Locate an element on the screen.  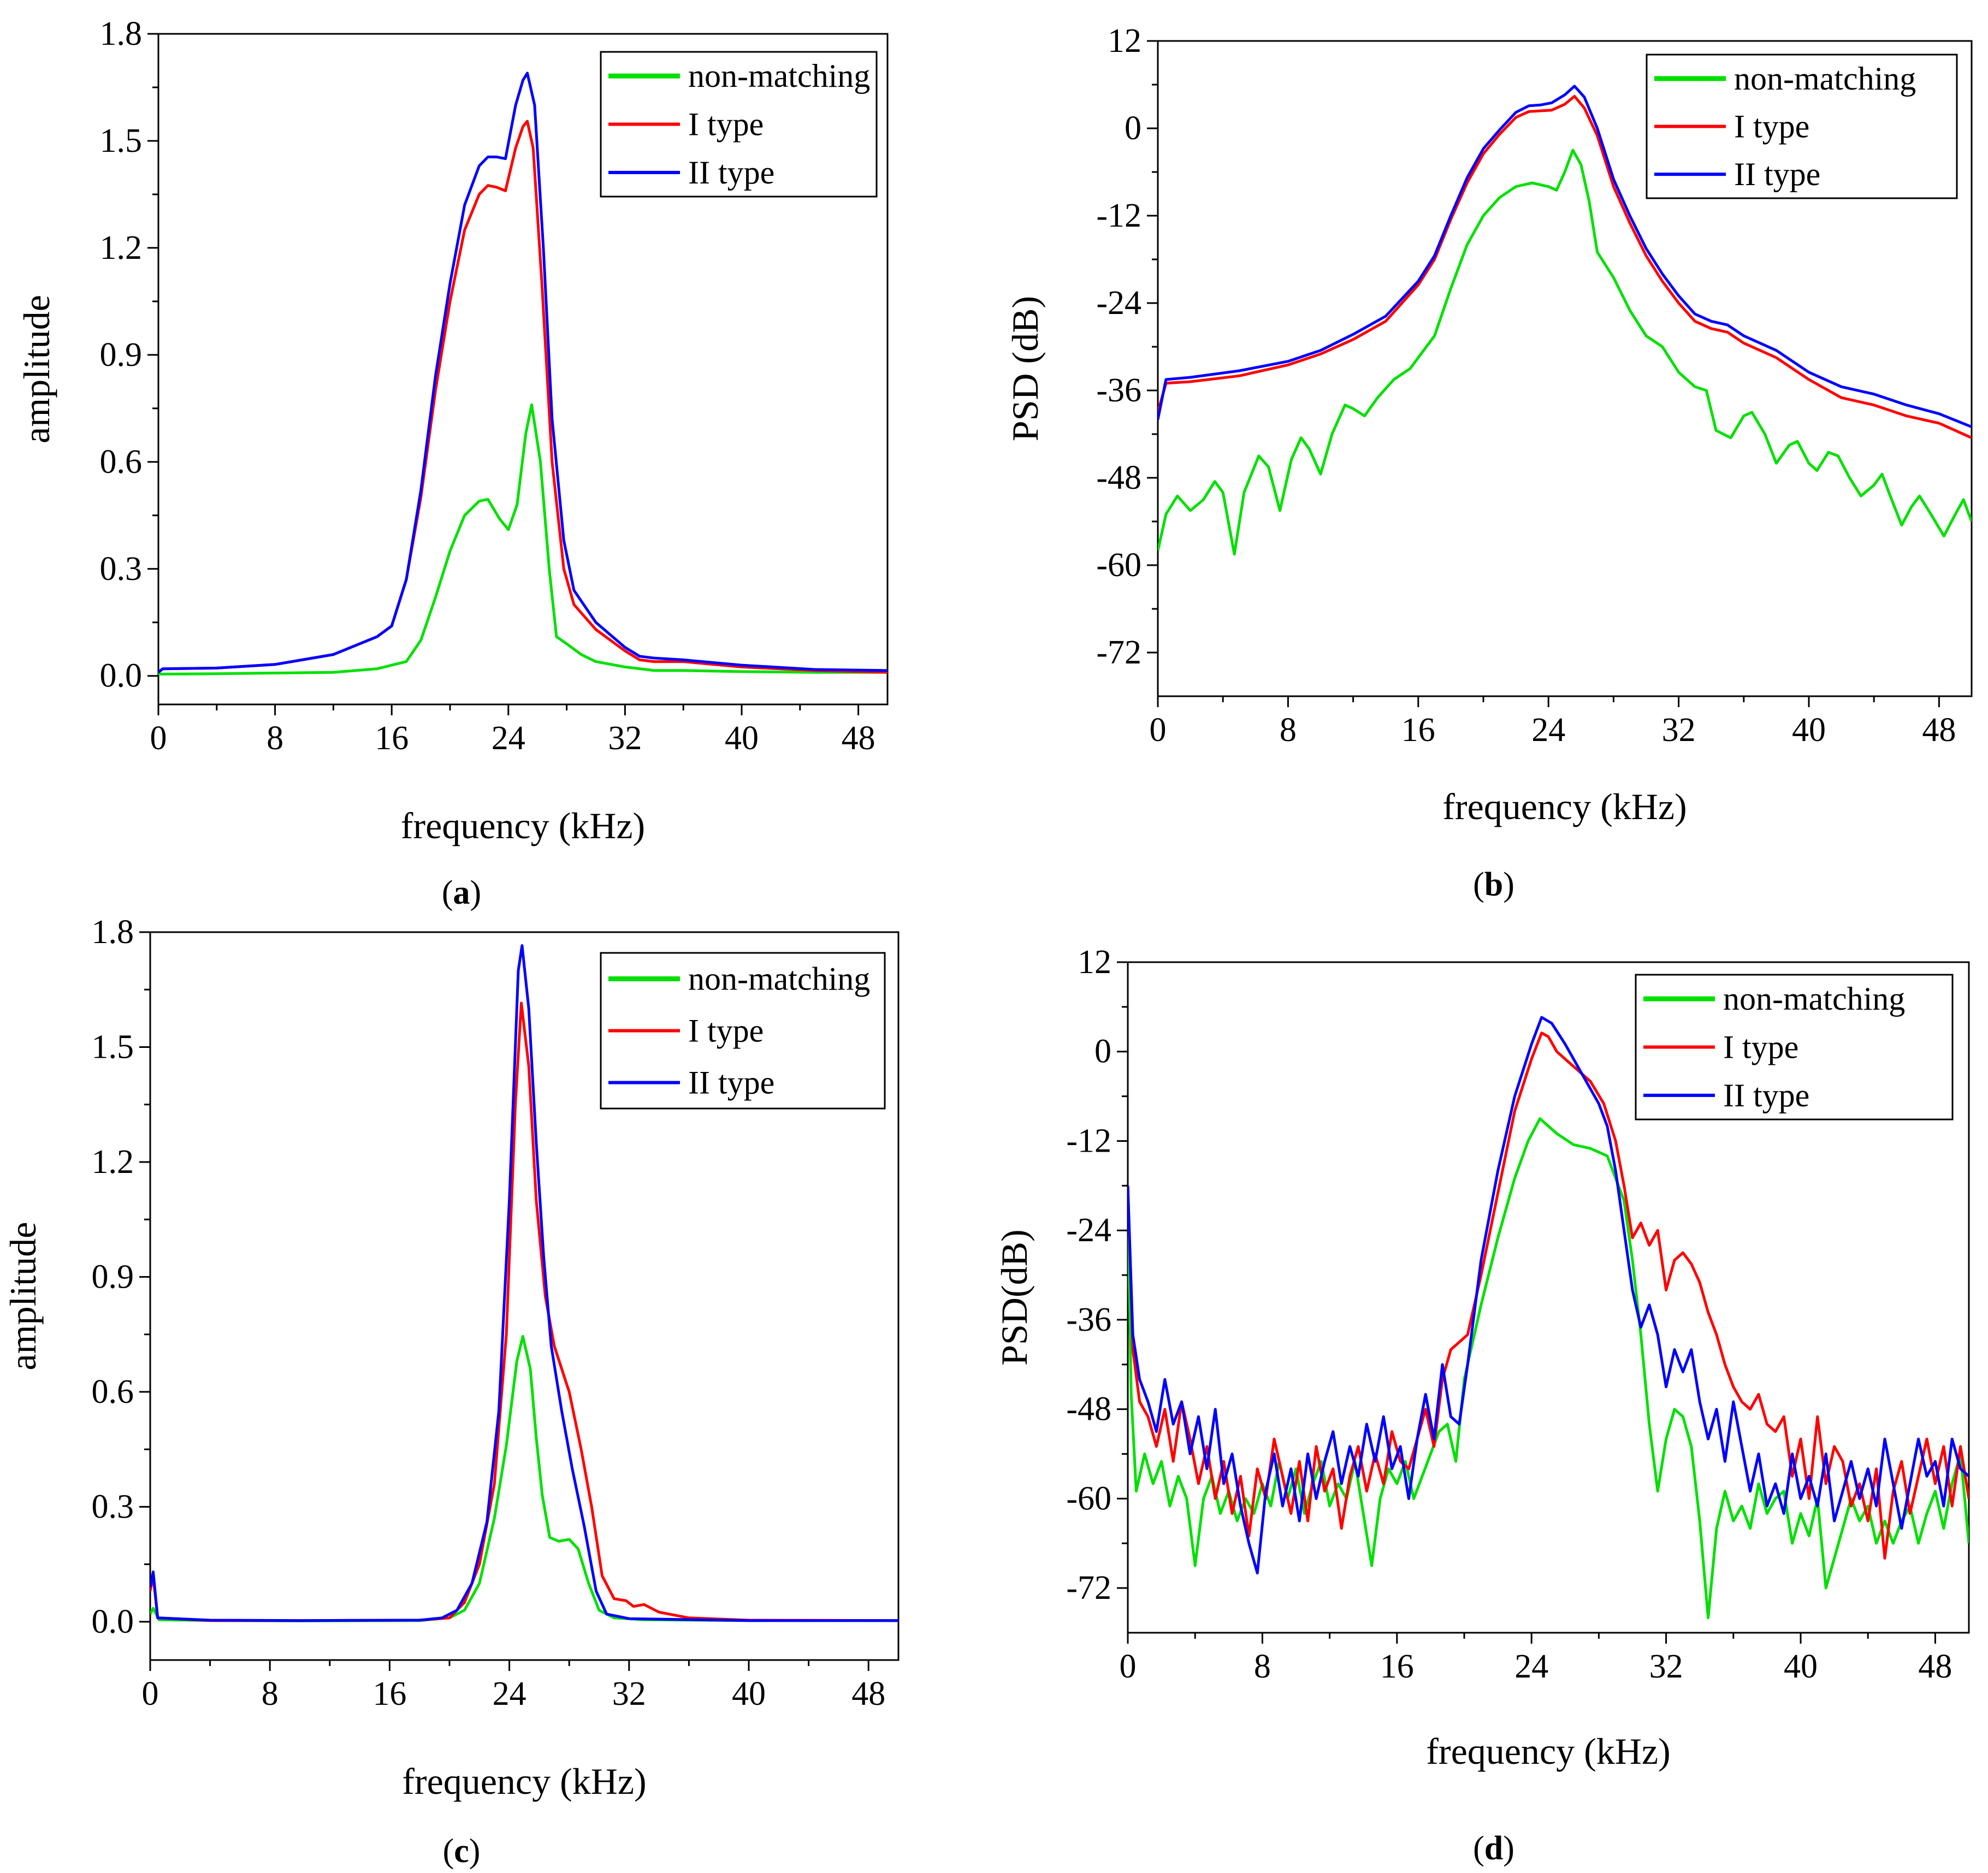
y-tick-label-b: -24 is located at coordinates (1118, 303).